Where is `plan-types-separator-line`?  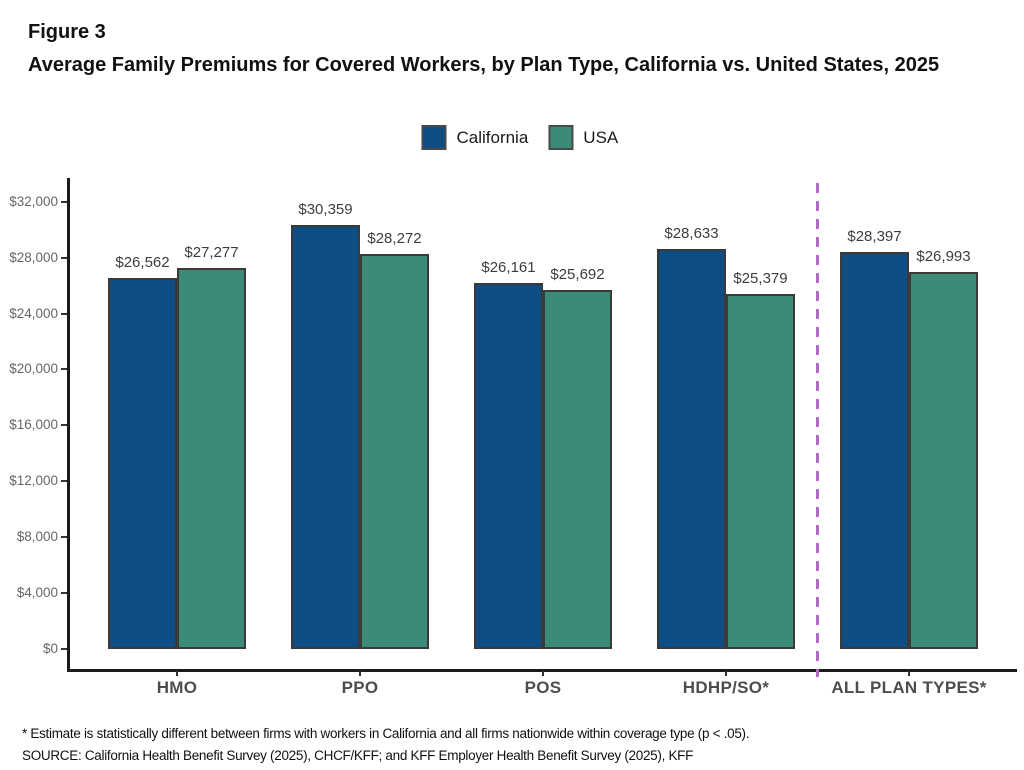
plan-types-separator-line is located at coordinates (817, 430).